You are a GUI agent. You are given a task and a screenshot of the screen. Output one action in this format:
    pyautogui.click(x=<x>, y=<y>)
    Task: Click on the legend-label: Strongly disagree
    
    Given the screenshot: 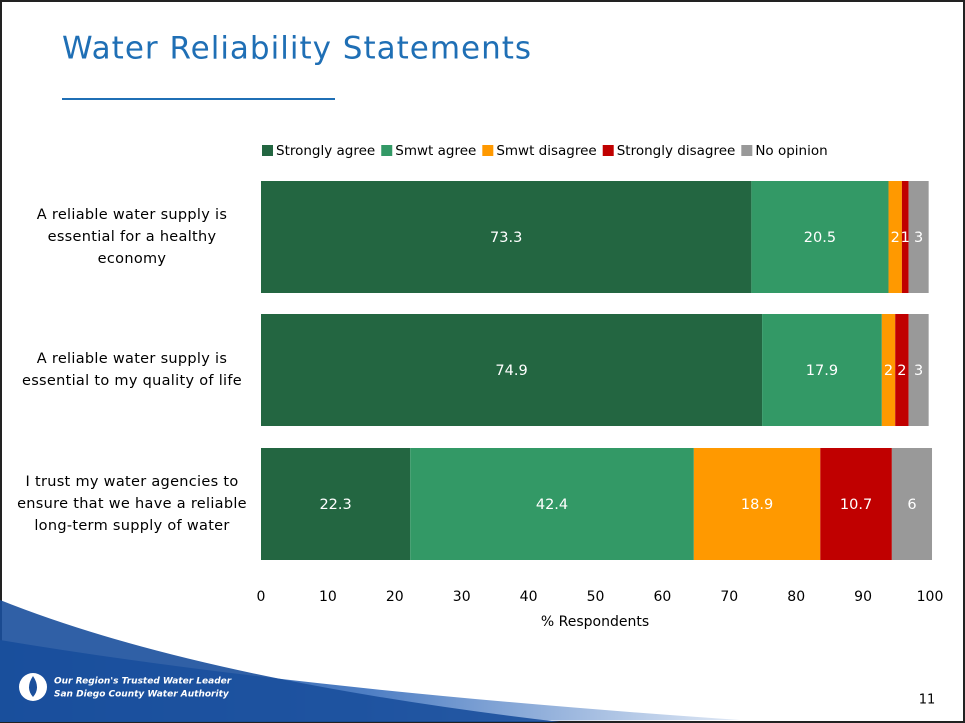 What is the action you would take?
    pyautogui.click(x=676, y=151)
    